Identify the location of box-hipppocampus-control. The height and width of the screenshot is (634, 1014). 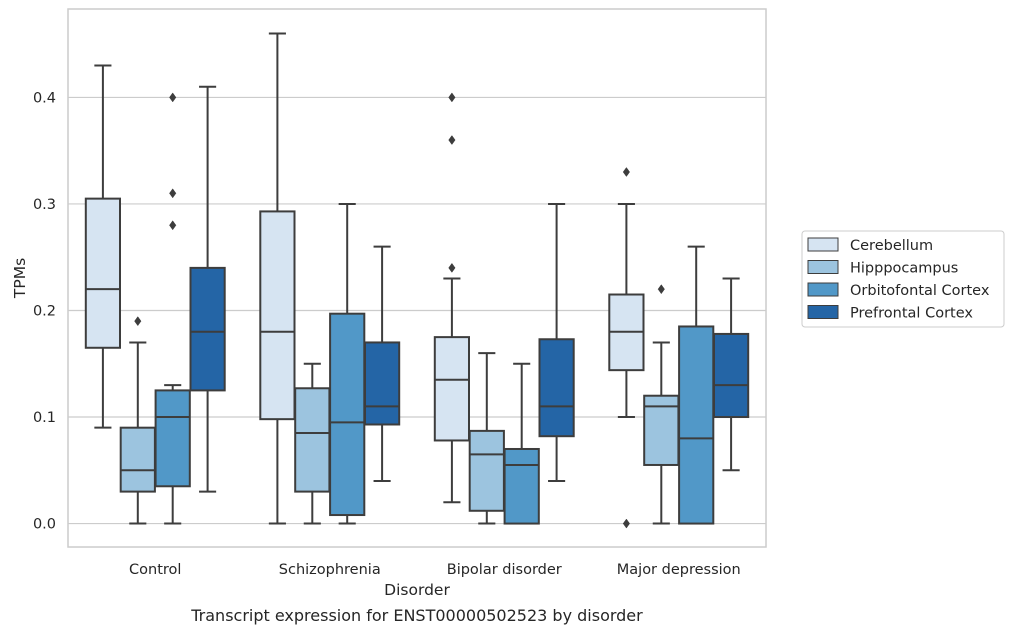
(137, 420).